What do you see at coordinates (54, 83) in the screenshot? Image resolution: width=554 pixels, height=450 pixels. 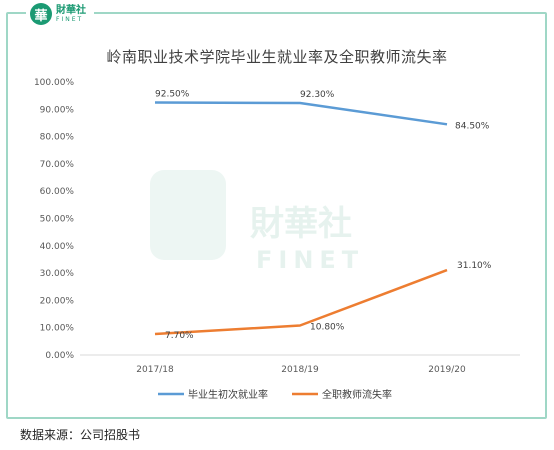 I see `y-tick-label: 100.00%` at bounding box center [54, 83].